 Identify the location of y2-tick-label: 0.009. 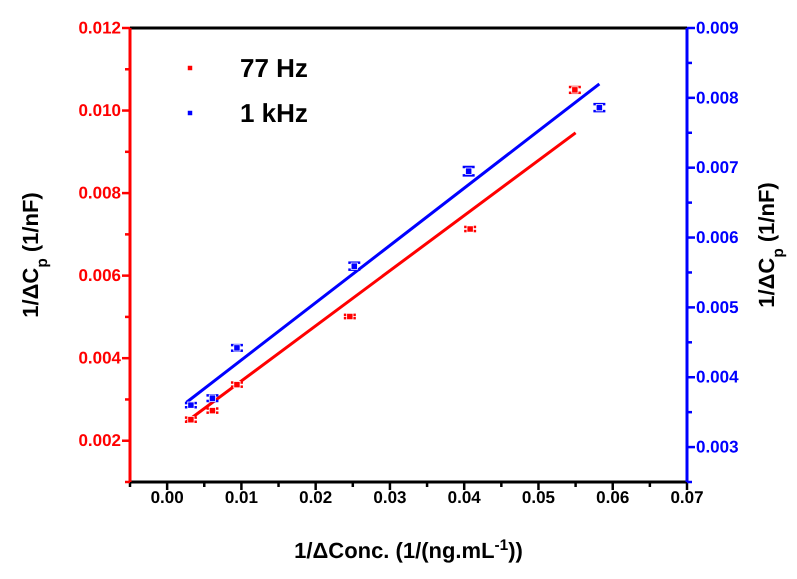
(717, 28).